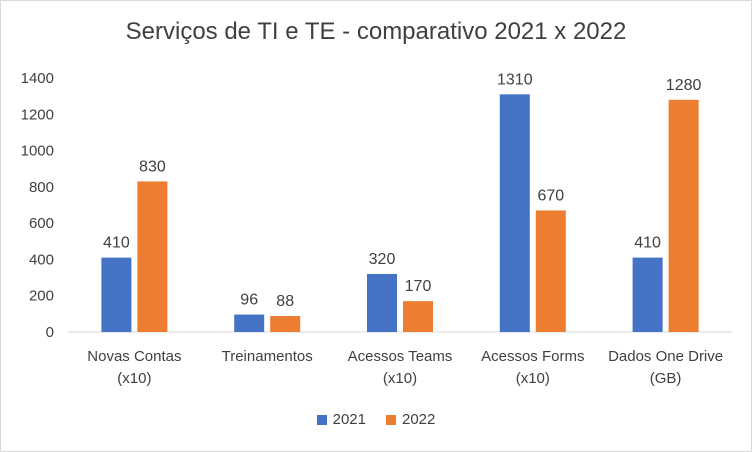 The width and height of the screenshot is (752, 452). Describe the element at coordinates (152, 166) in the screenshot. I see `data-label: 830` at that location.